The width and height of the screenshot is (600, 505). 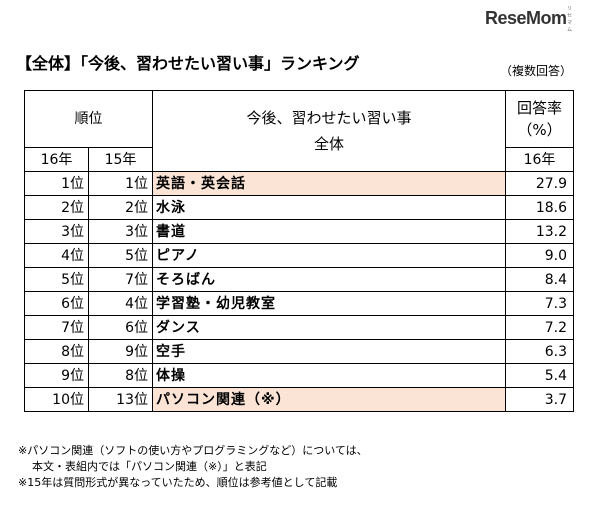 What do you see at coordinates (539, 231) in the screenshot?
I see `answer-rate: 13.2` at bounding box center [539, 231].